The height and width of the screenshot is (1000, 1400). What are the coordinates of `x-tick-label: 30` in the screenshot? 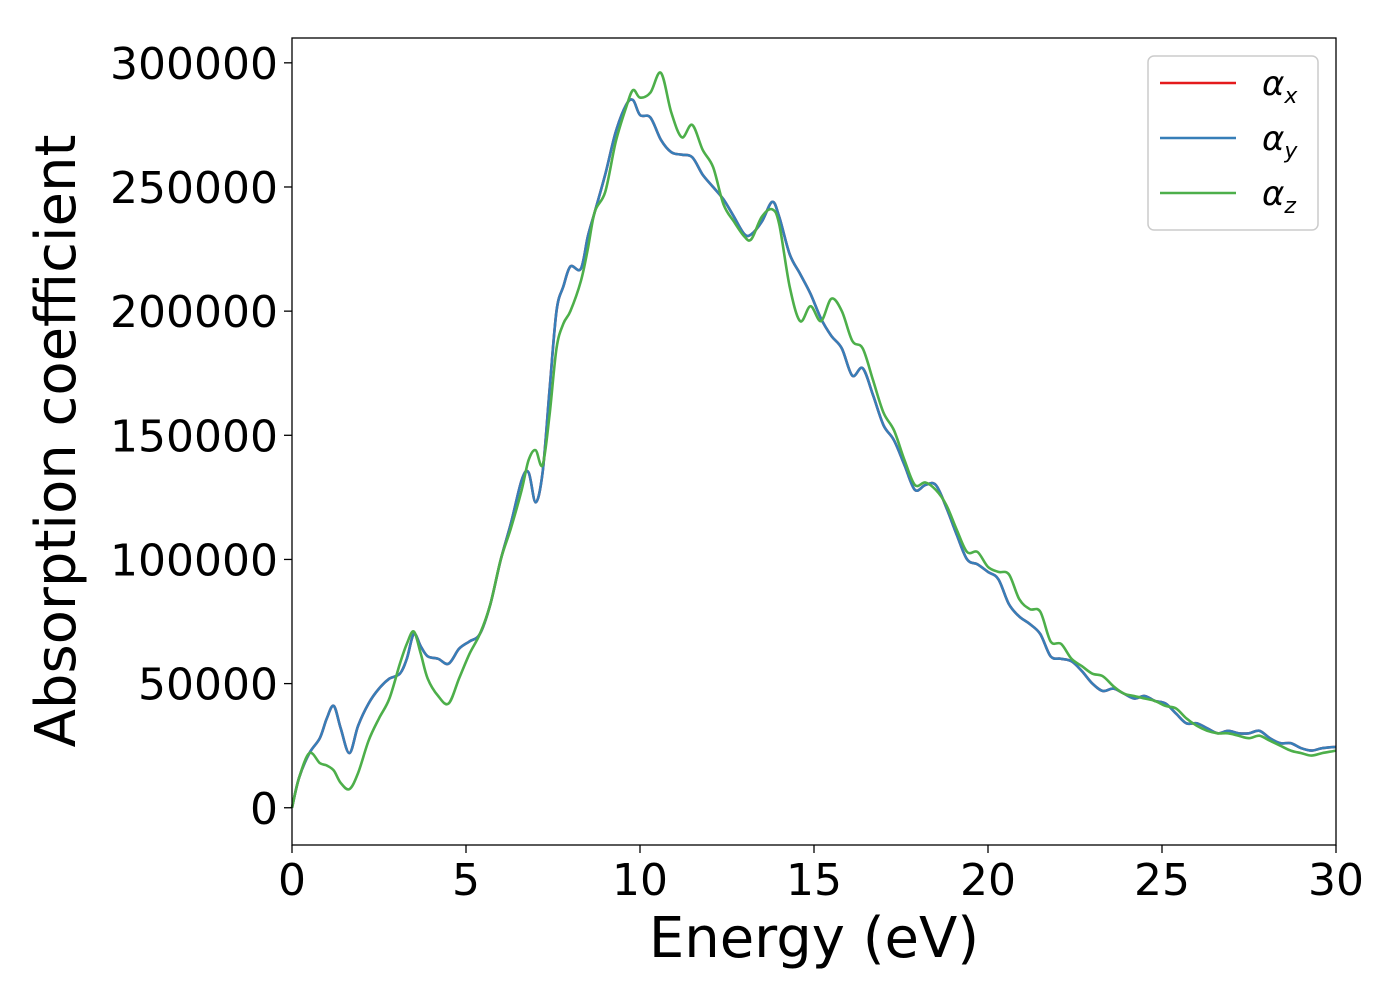 It's located at (1336, 880).